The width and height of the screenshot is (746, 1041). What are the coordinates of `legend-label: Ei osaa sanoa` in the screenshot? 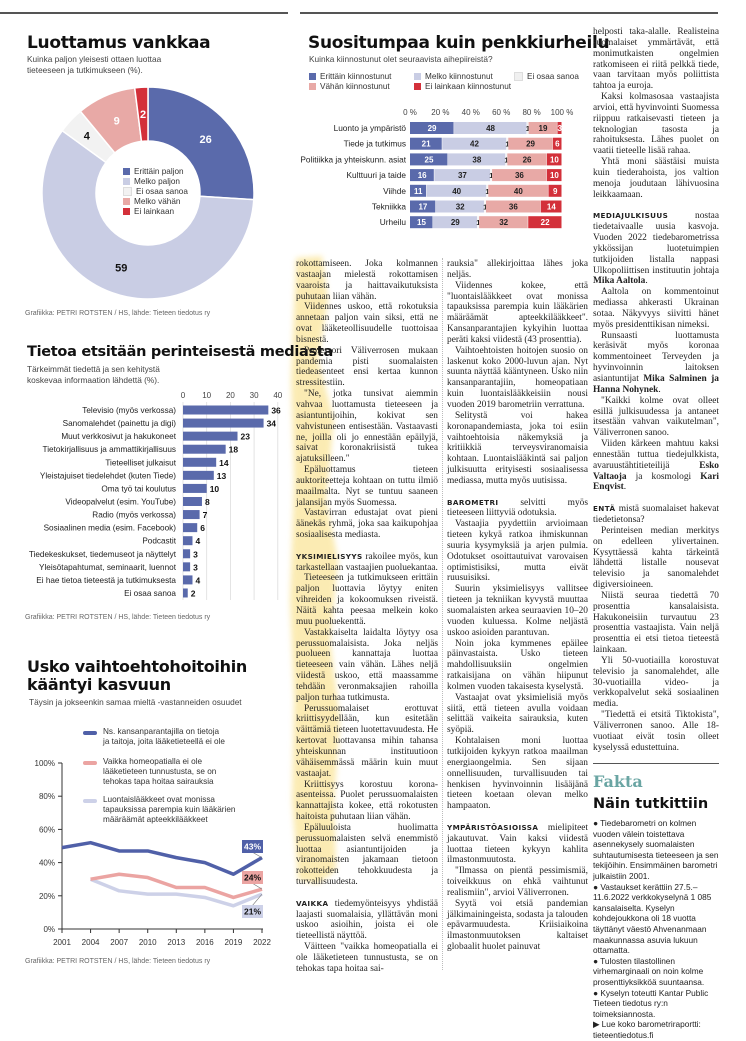 It's located at (553, 76).